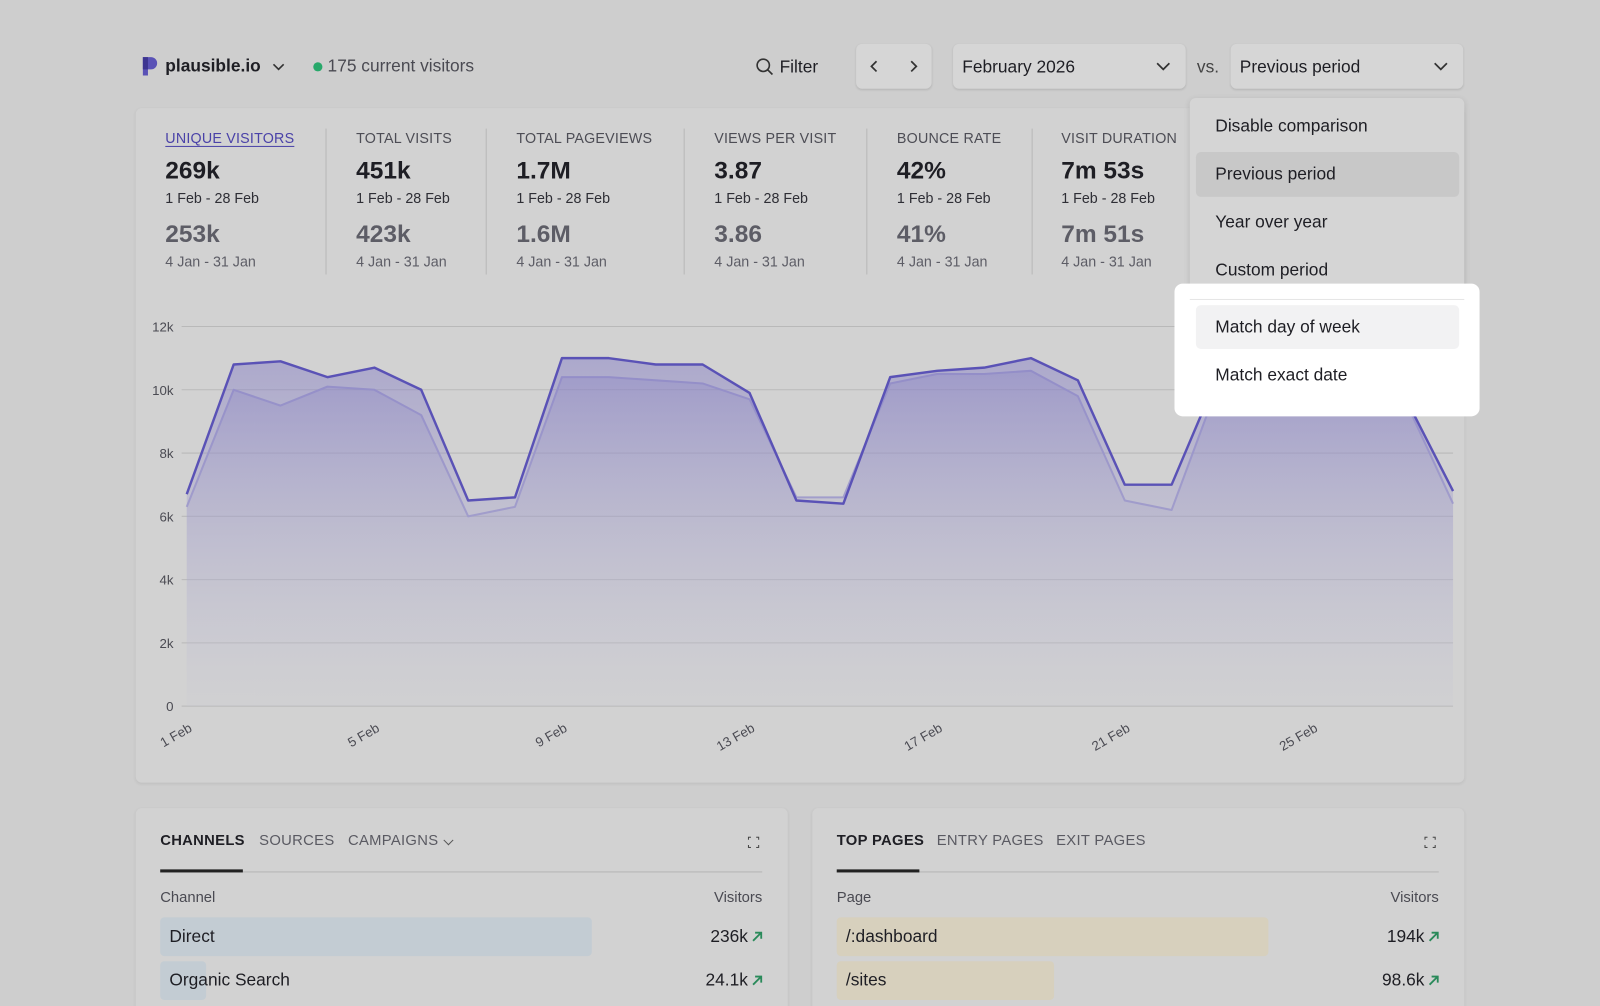 Image resolution: width=1600 pixels, height=1006 pixels. Describe the element at coordinates (1102, 171) in the screenshot. I see `metric-value: 7m 53s` at that location.